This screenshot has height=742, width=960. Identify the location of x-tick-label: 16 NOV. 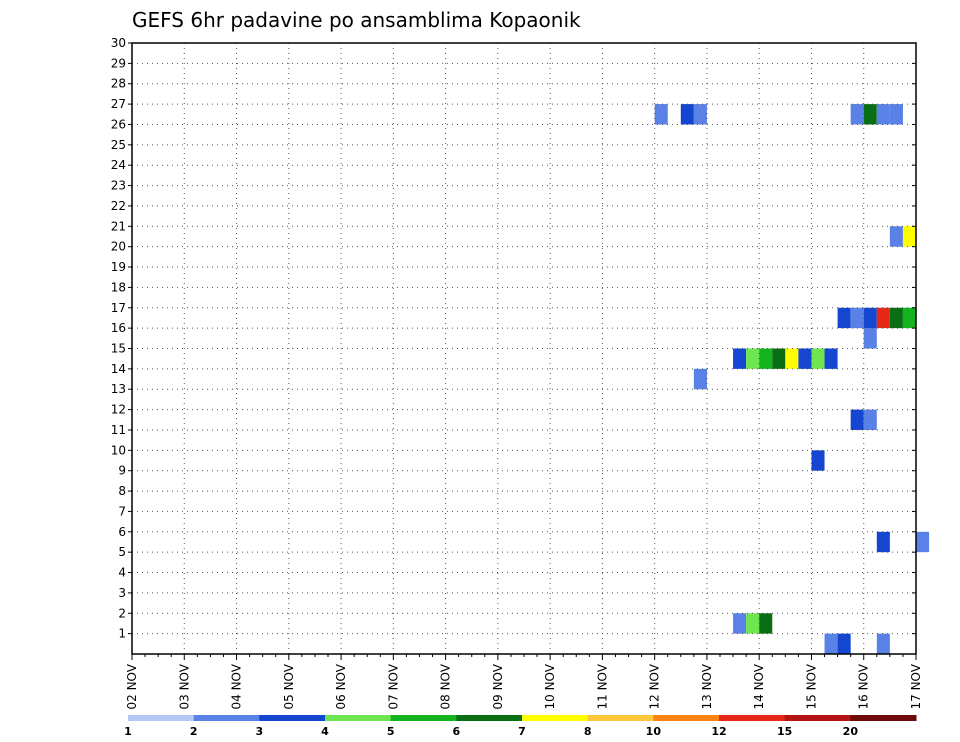
(864, 686).